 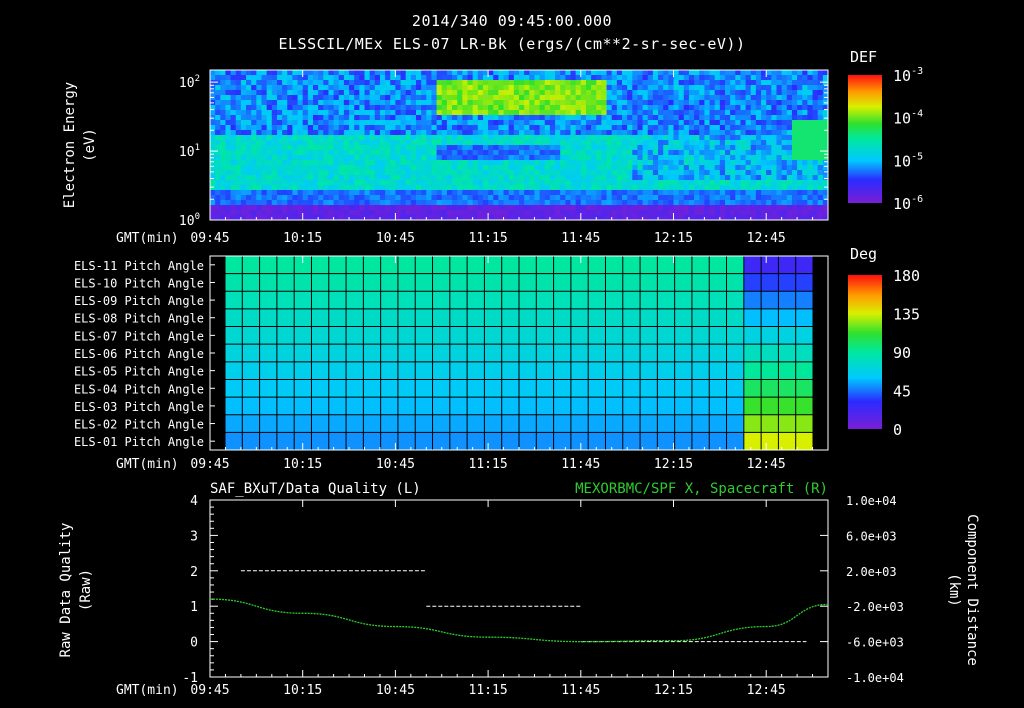 What do you see at coordinates (908, 160) in the screenshot?
I see `def-colorbar-tick-label: 10-5` at bounding box center [908, 160].